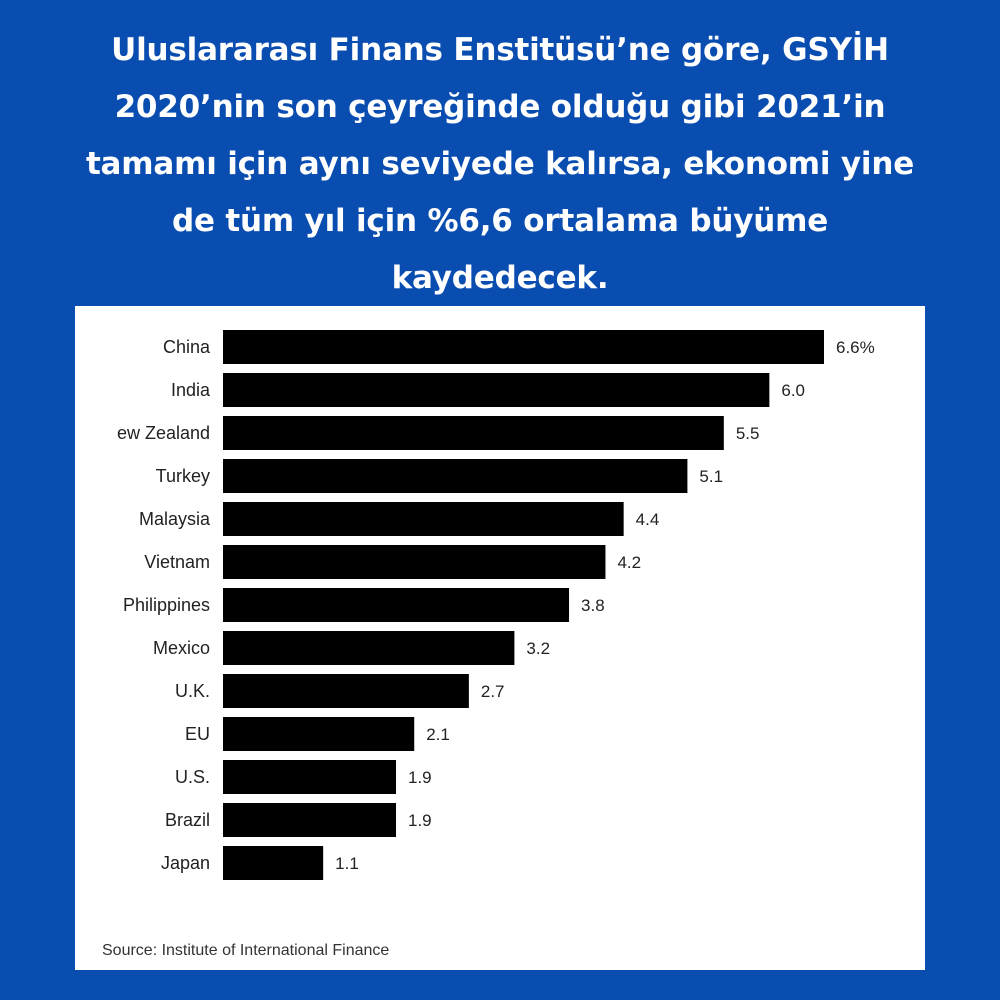 The height and width of the screenshot is (1000, 1000). I want to click on category-label: Malaysia, so click(175, 519).